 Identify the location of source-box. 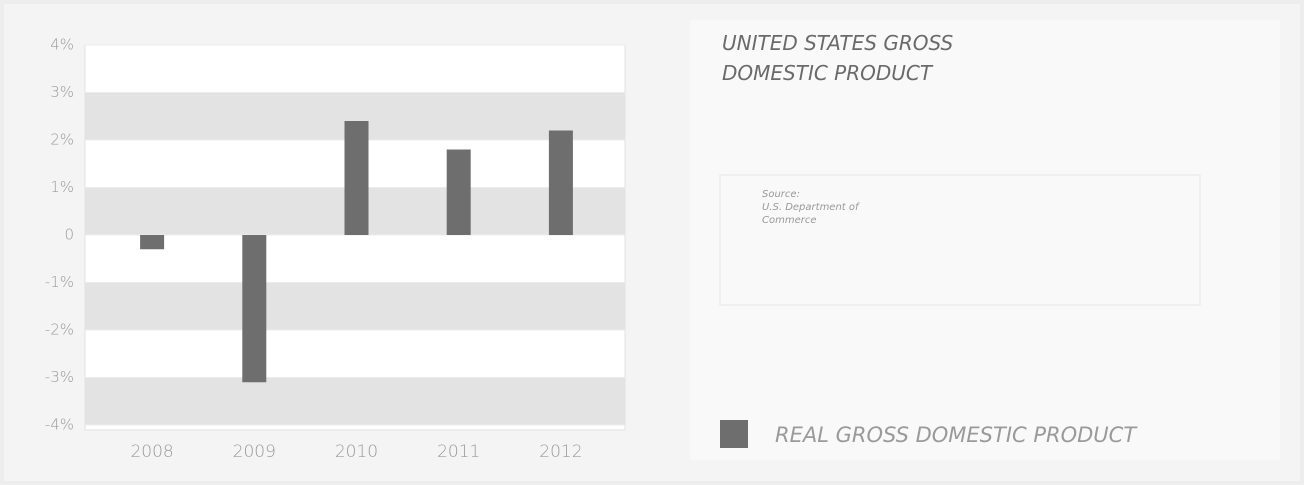
(960, 240).